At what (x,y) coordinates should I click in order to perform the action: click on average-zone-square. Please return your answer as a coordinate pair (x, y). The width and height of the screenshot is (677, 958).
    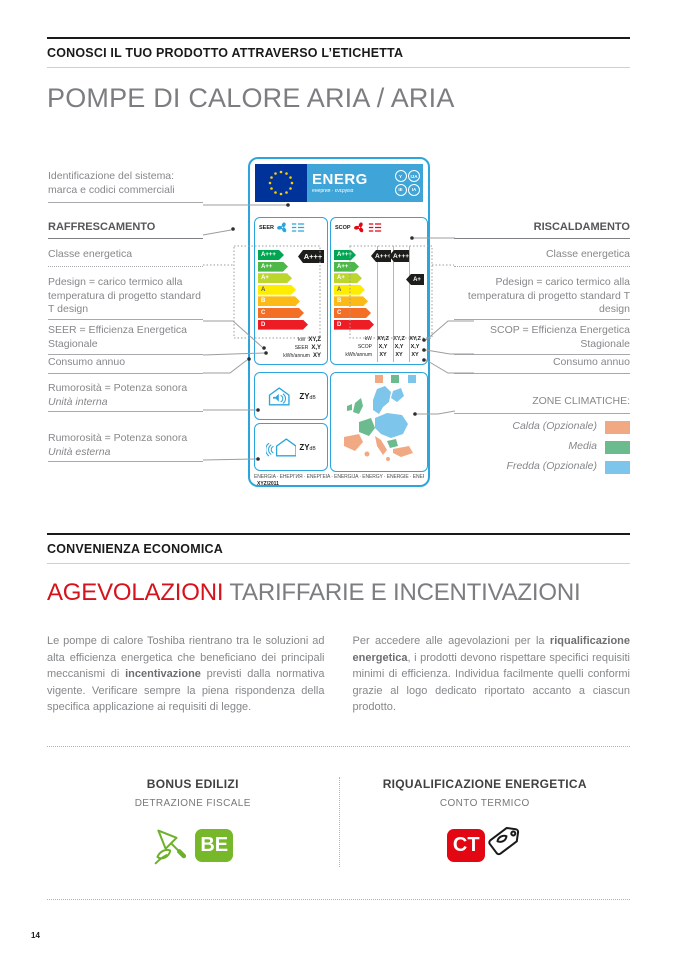
    Looking at the image, I should click on (395, 379).